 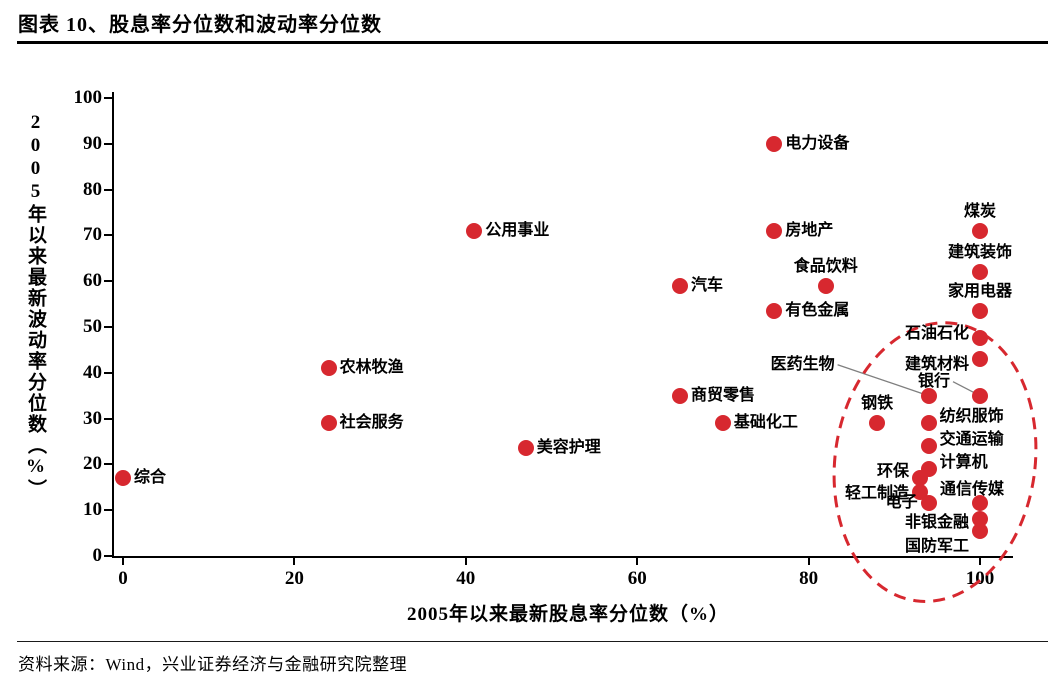 I want to click on data-point-label: 电力设备, so click(x=817, y=143).